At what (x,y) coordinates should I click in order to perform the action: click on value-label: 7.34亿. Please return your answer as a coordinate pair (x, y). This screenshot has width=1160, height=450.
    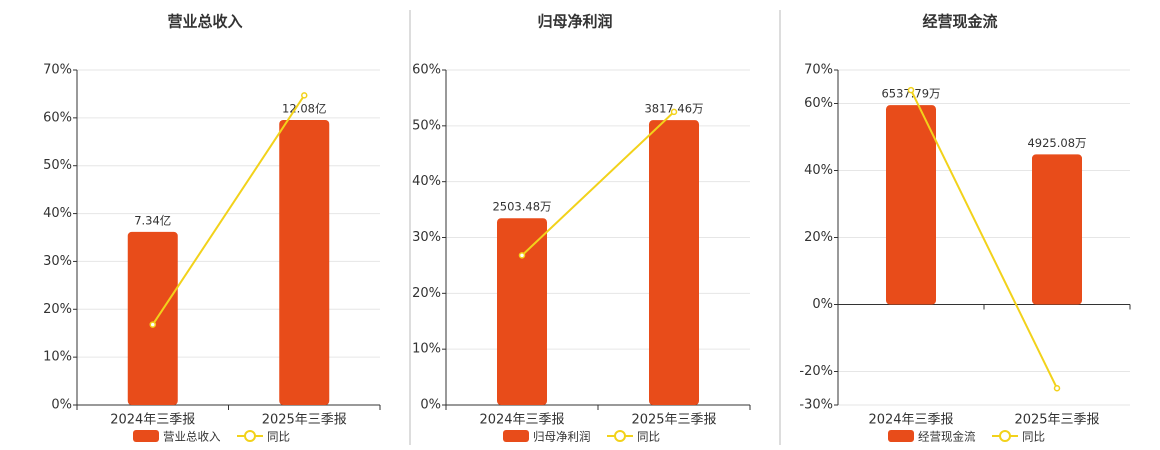
    Looking at the image, I should click on (152, 220).